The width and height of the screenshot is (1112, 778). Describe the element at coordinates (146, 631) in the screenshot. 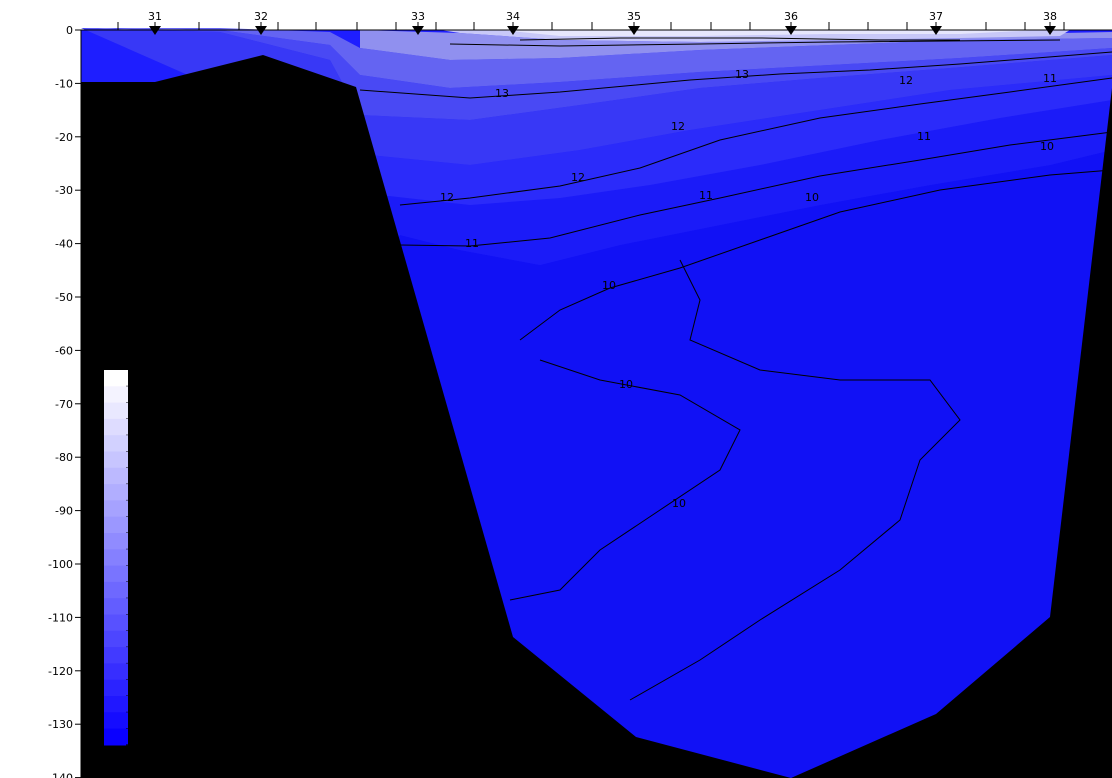

I see `legend-label: 12.5` at that location.